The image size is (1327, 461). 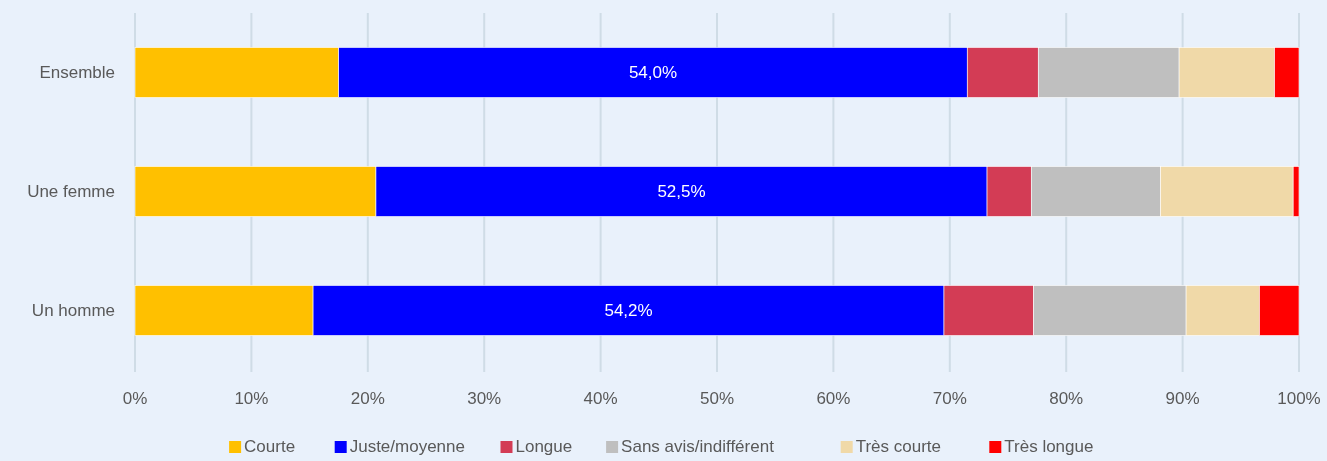 What do you see at coordinates (1049, 446) in the screenshot?
I see `legend-label: Très longue` at bounding box center [1049, 446].